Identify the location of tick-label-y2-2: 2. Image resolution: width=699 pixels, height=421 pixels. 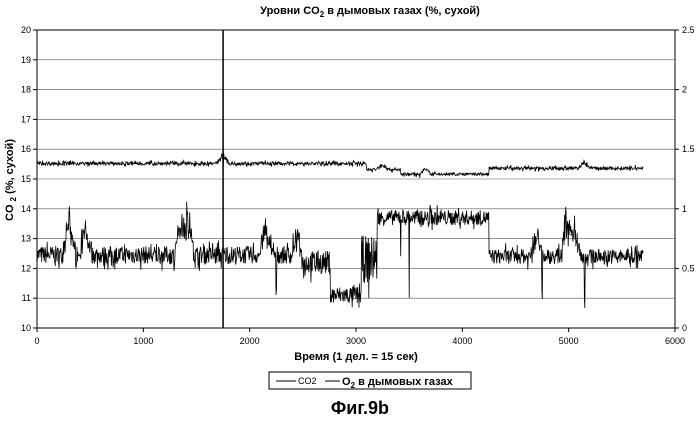
(684, 90).